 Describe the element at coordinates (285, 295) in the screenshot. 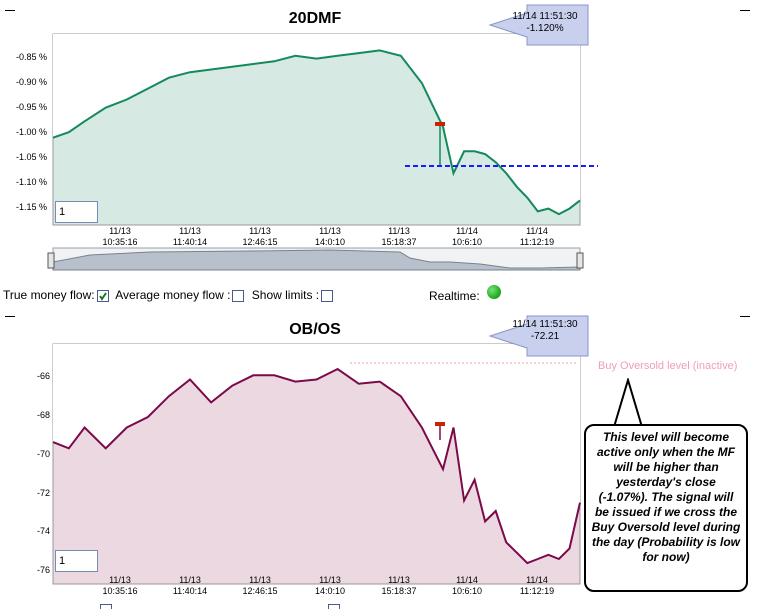

I see `show-limits-label: Show limits :` at that location.